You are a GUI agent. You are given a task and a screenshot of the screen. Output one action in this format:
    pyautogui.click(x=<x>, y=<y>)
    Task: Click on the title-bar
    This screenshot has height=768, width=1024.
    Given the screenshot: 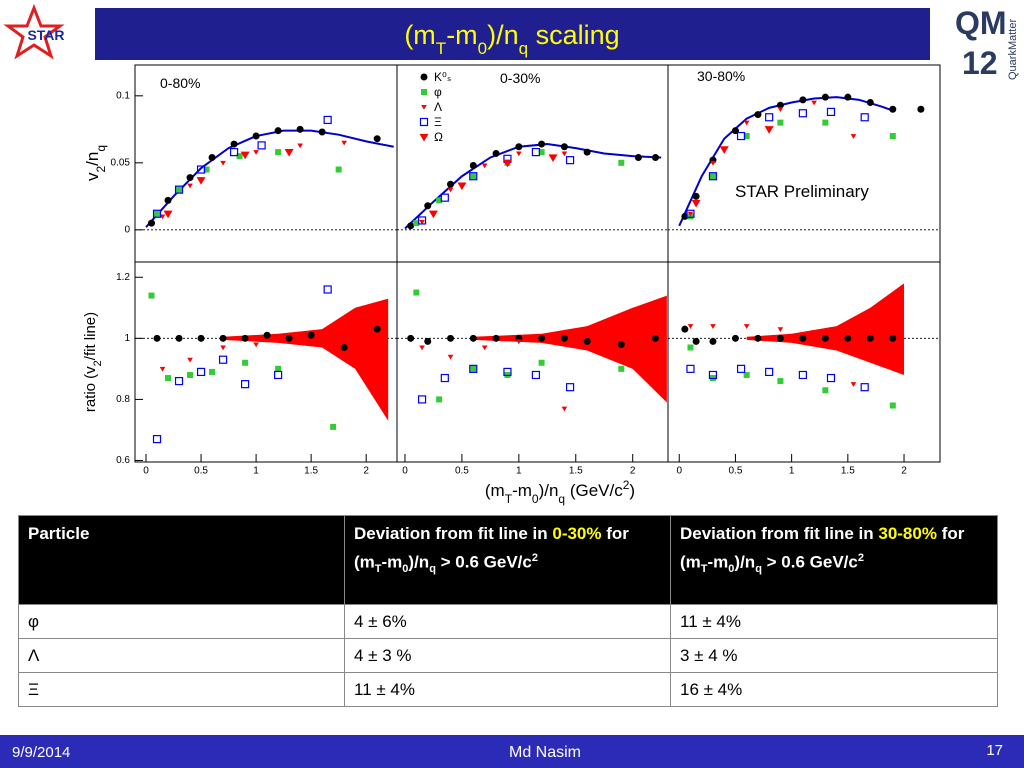 What is the action you would take?
    pyautogui.click(x=512, y=34)
    